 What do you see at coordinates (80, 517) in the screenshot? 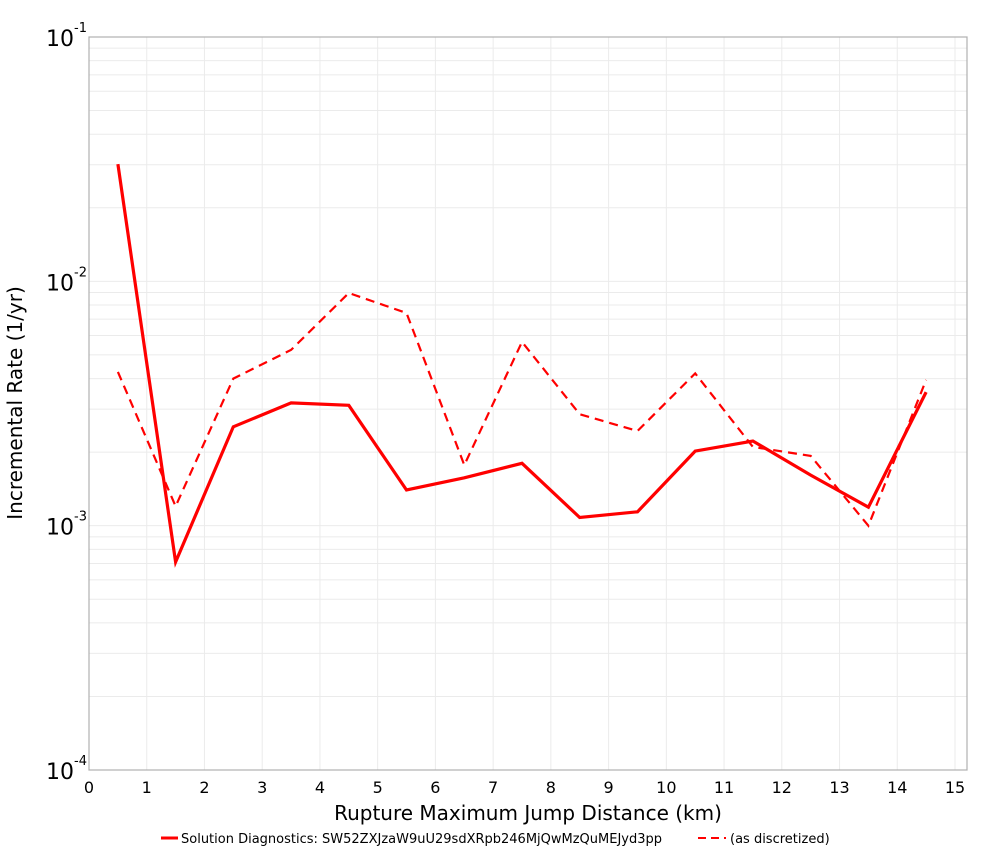
I see `y-tick-exponent: -3` at bounding box center [80, 517].